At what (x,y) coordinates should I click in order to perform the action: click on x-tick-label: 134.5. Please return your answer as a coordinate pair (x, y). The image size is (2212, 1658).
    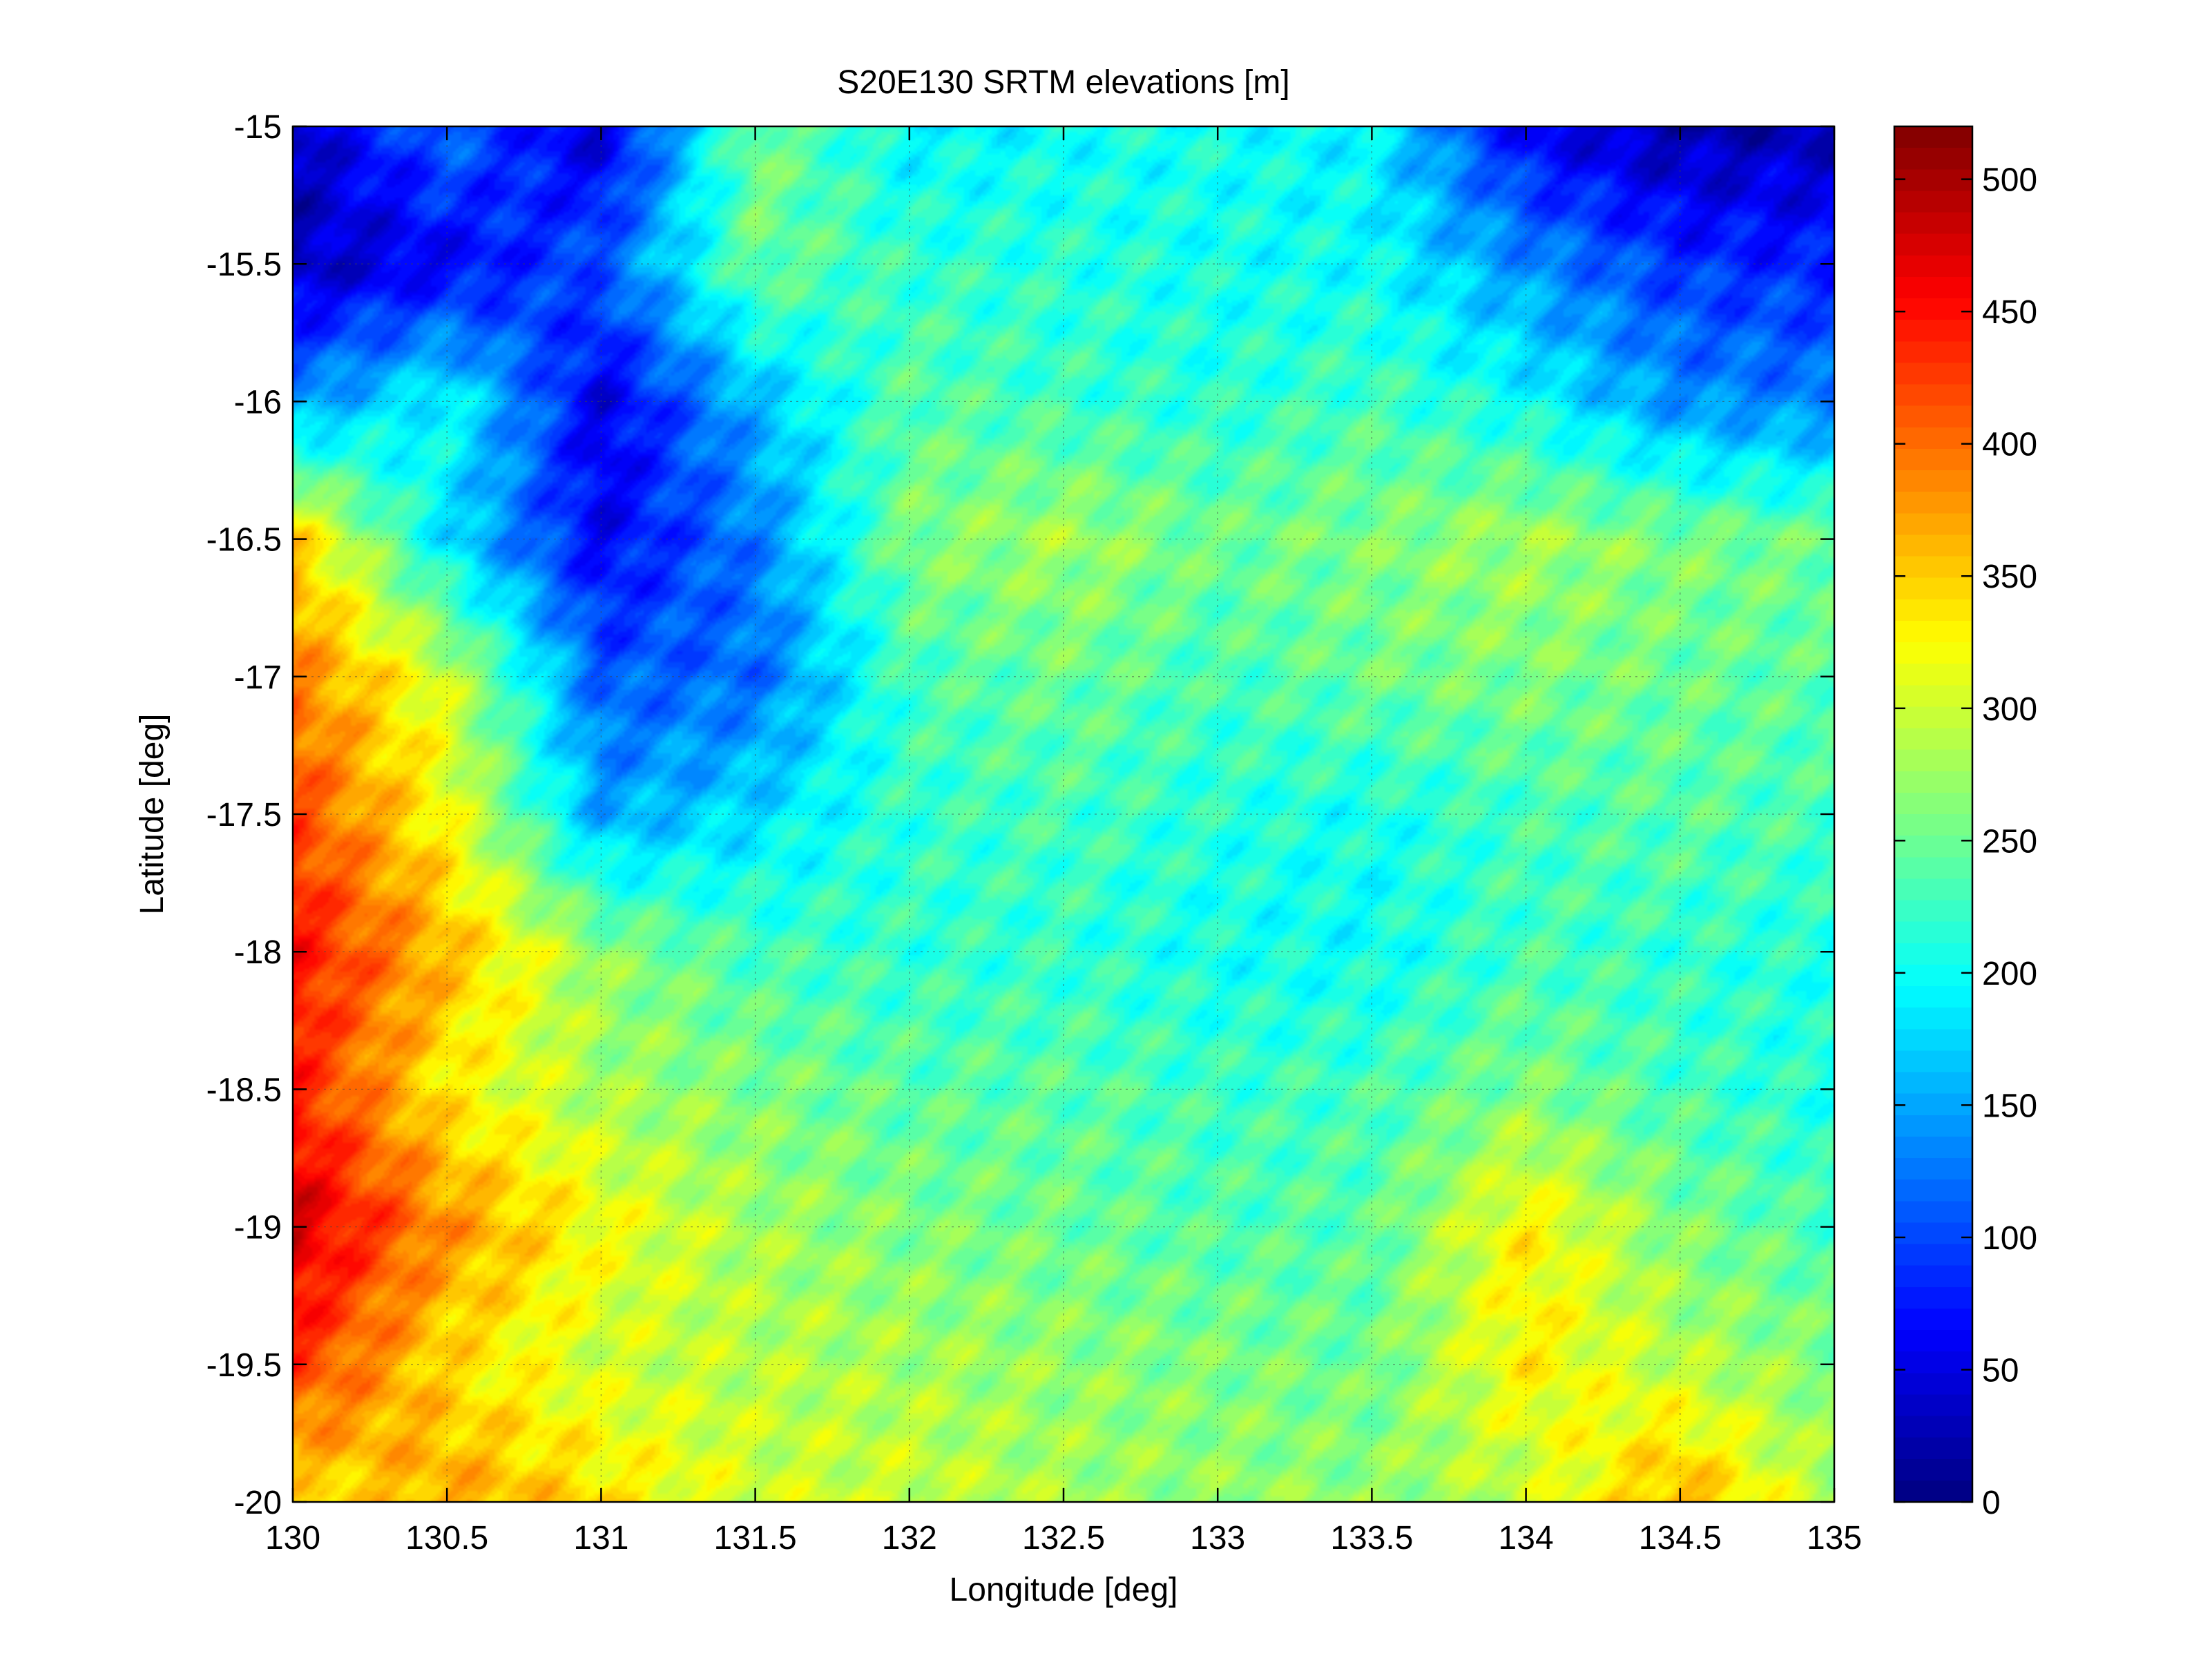
    Looking at the image, I should click on (1681, 1538).